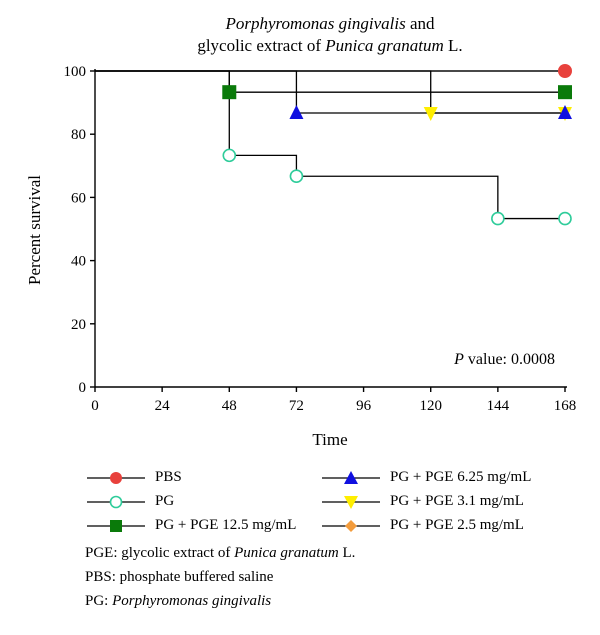 The height and width of the screenshot is (635, 600). I want to click on note-pg: PG: Porphyromonas gingivalis, so click(178, 601).